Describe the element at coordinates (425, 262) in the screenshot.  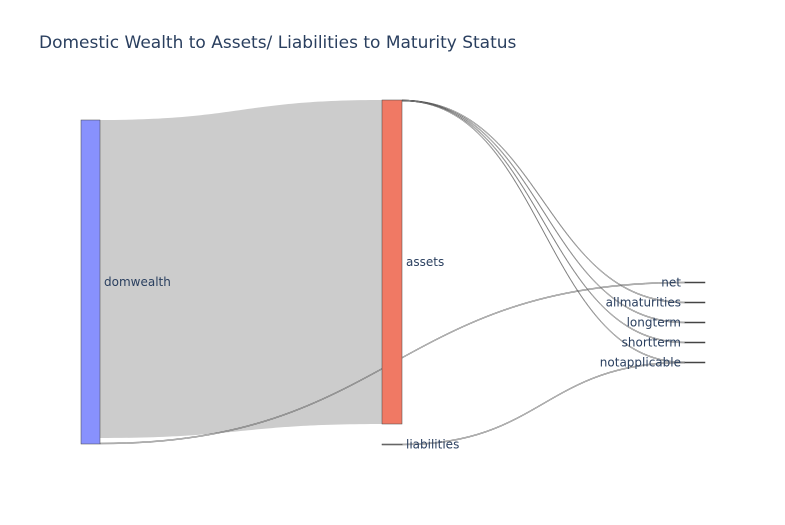
I see `node-label-assets: assets` at that location.